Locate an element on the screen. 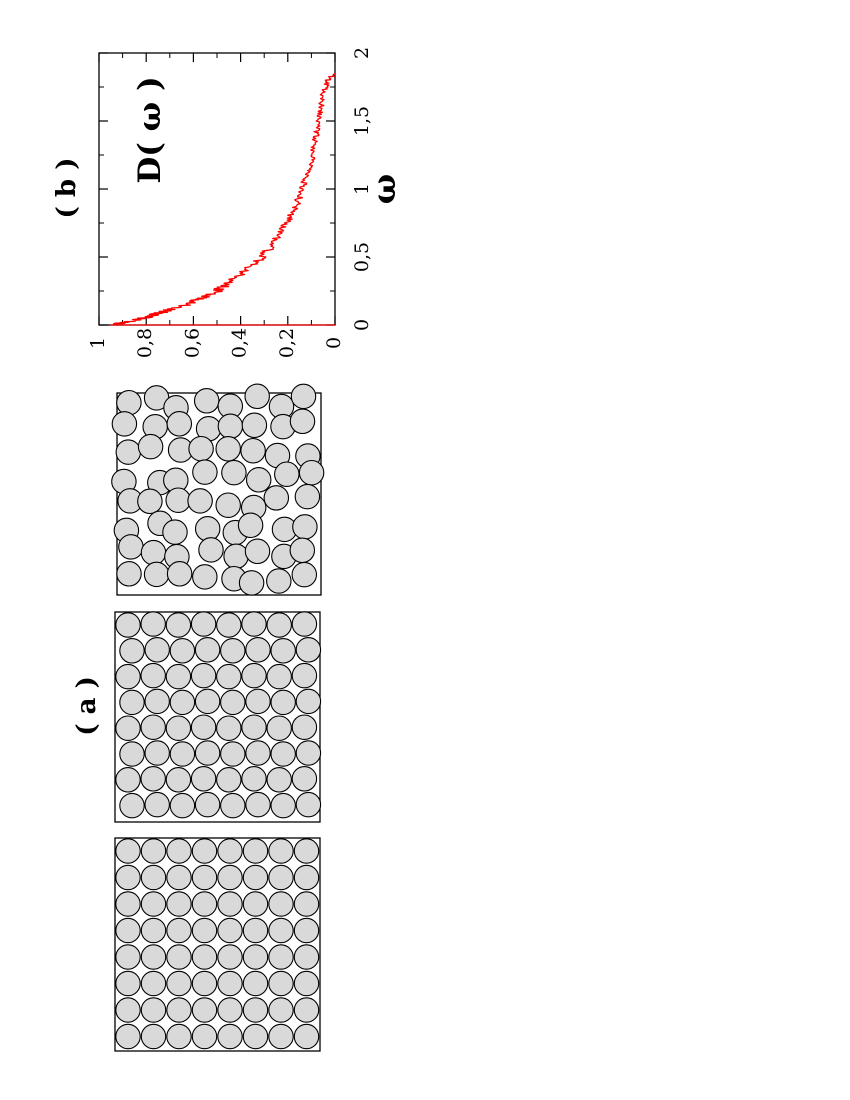 The width and height of the screenshot is (850, 1100). packing-box is located at coordinates (217, 944).